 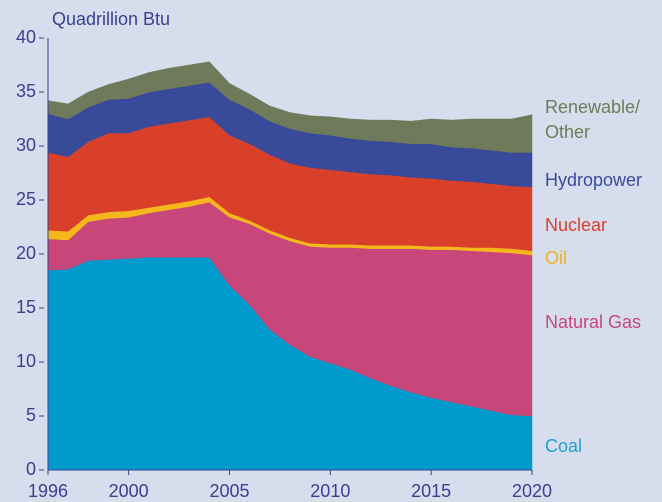 I want to click on series-label: Nuclear, so click(x=576, y=225).